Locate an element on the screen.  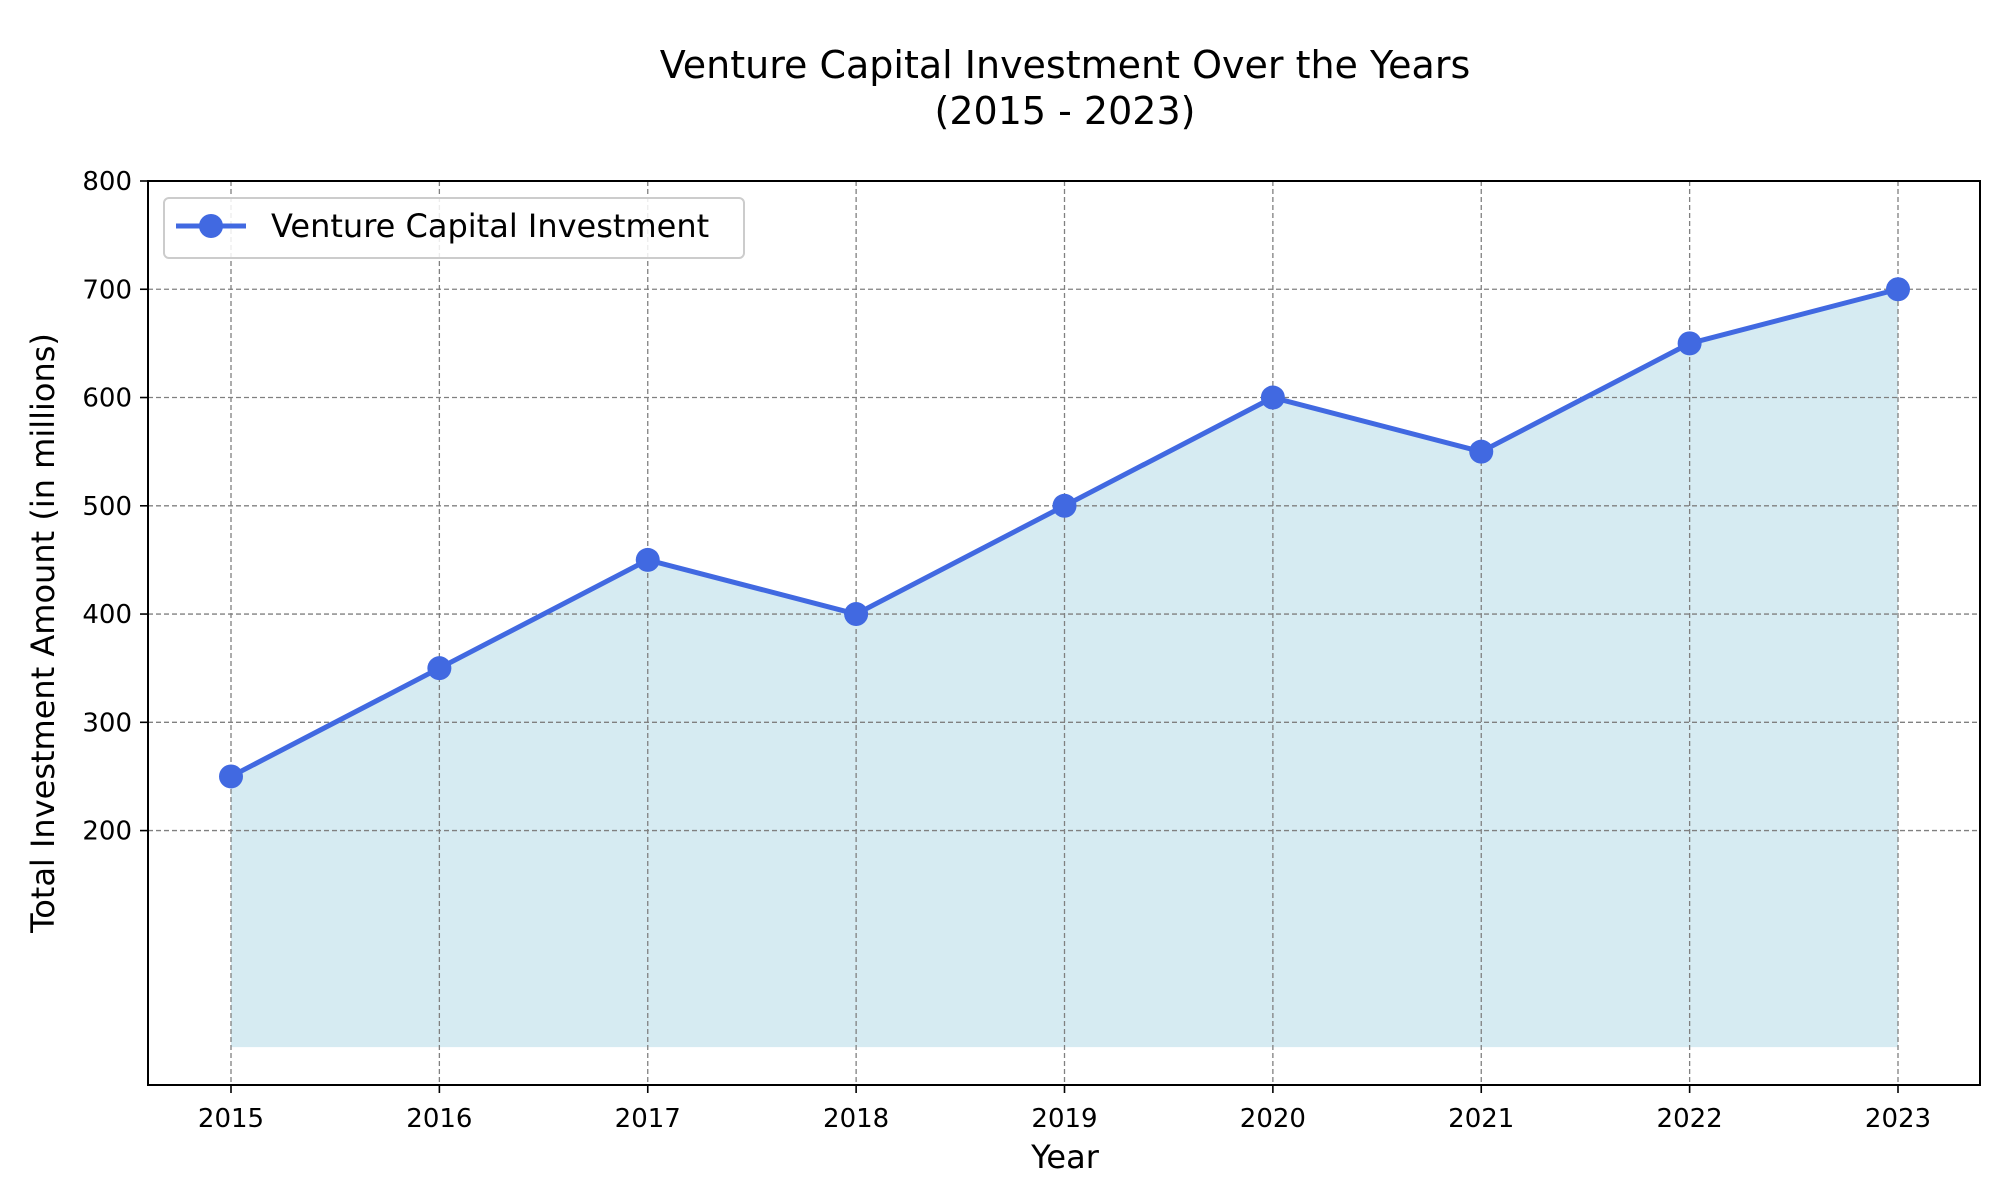
x-tick-label-2018: 2018 is located at coordinates (856, 1119).